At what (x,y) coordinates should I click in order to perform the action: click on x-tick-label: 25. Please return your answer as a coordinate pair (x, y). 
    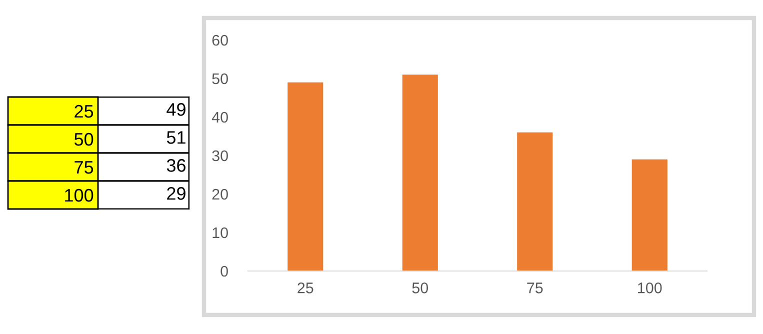
    Looking at the image, I should click on (306, 288).